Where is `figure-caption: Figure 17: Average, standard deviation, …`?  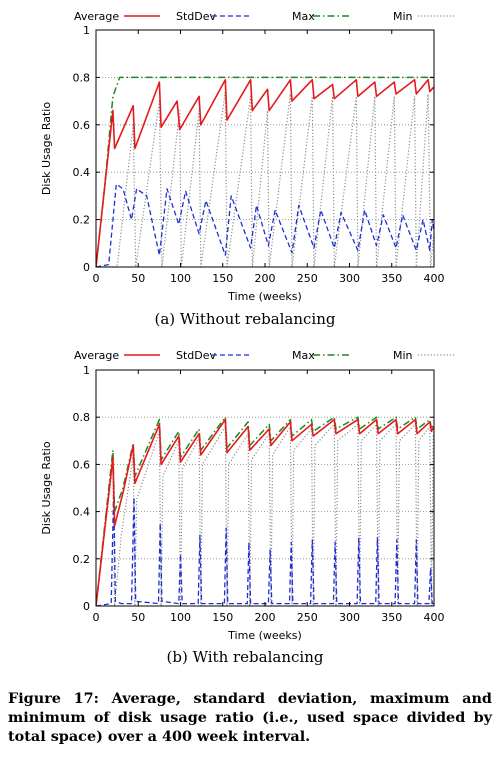
figure-caption: Figure 17: Average, standard deviation, … is located at coordinates (250, 717).